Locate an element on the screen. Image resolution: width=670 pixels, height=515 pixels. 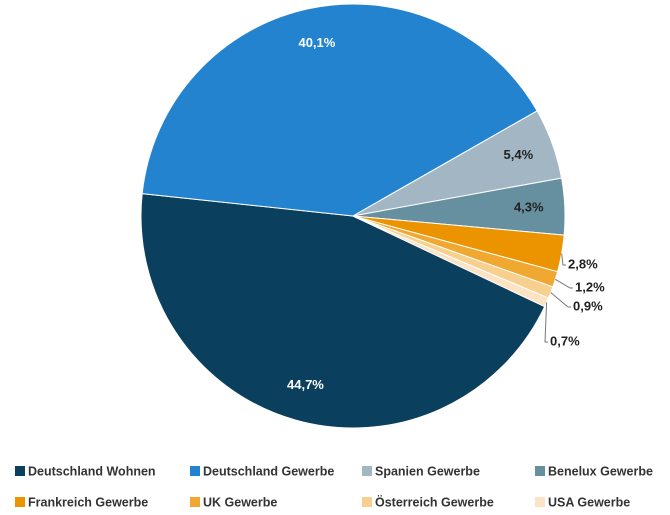
data-label: 0,9% is located at coordinates (588, 305).